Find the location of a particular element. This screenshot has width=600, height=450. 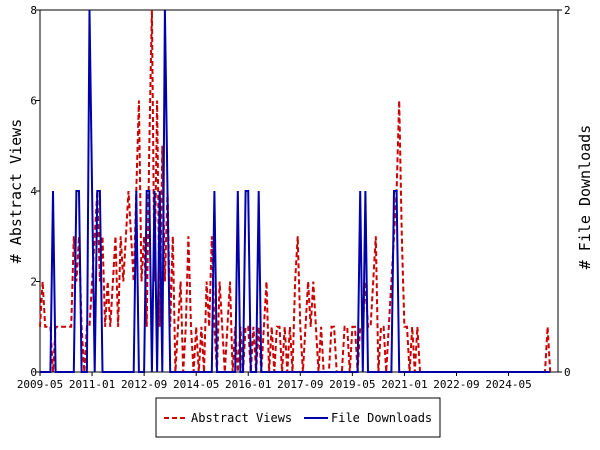

right-y-tick-label: 2 is located at coordinates (567, 10).